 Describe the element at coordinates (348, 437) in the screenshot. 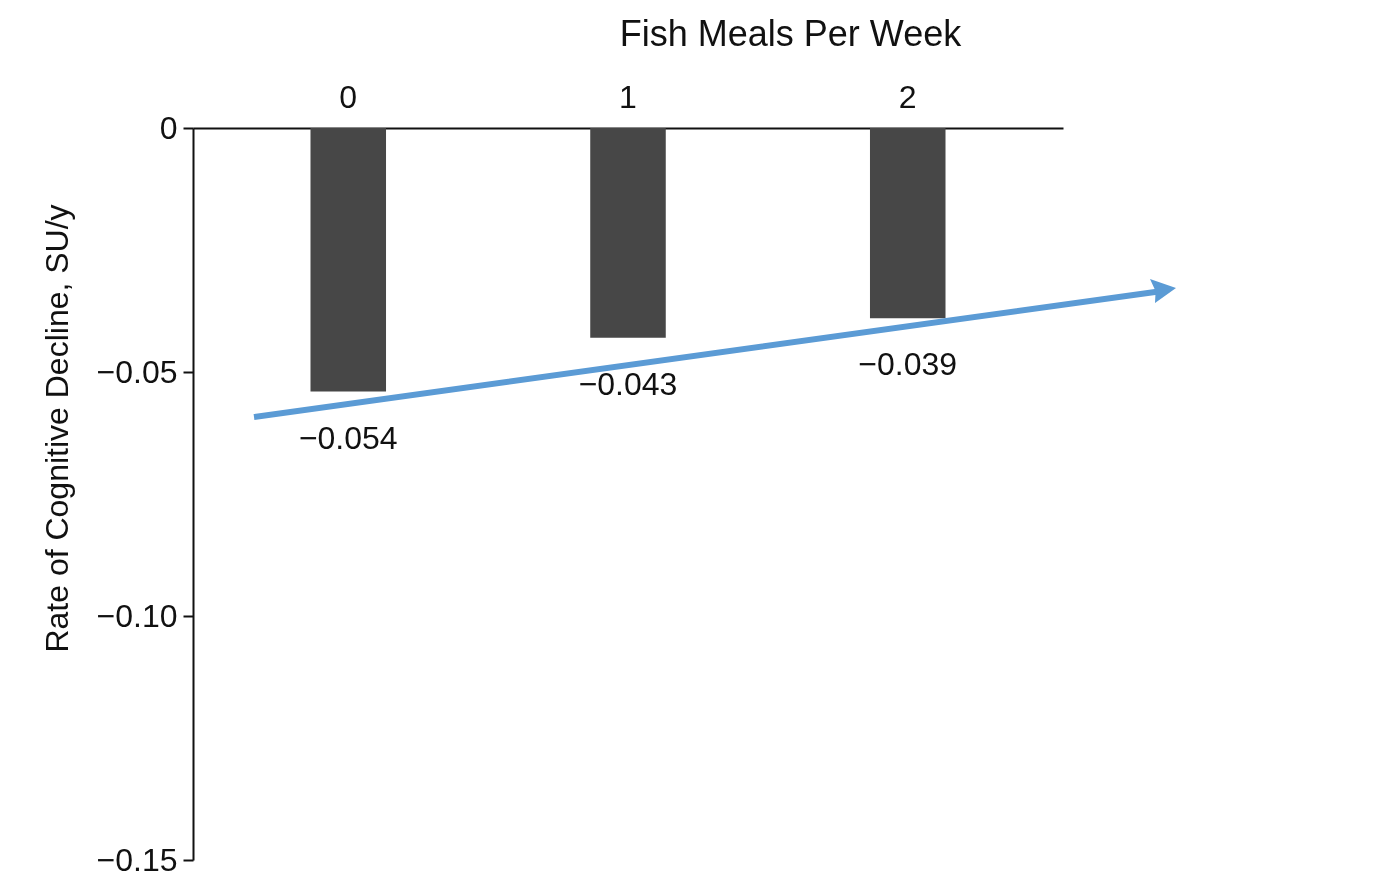

I see `data-label: −0.054` at that location.